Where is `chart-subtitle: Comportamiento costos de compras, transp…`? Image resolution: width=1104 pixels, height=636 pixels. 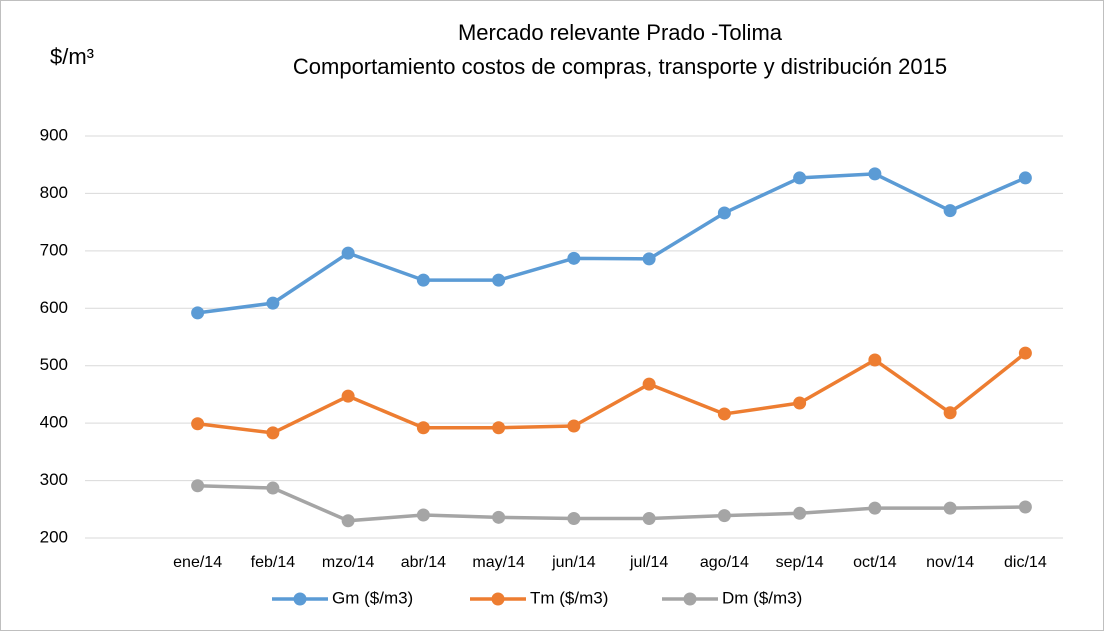 chart-subtitle: Comportamiento costos de compras, transp… is located at coordinates (620, 66).